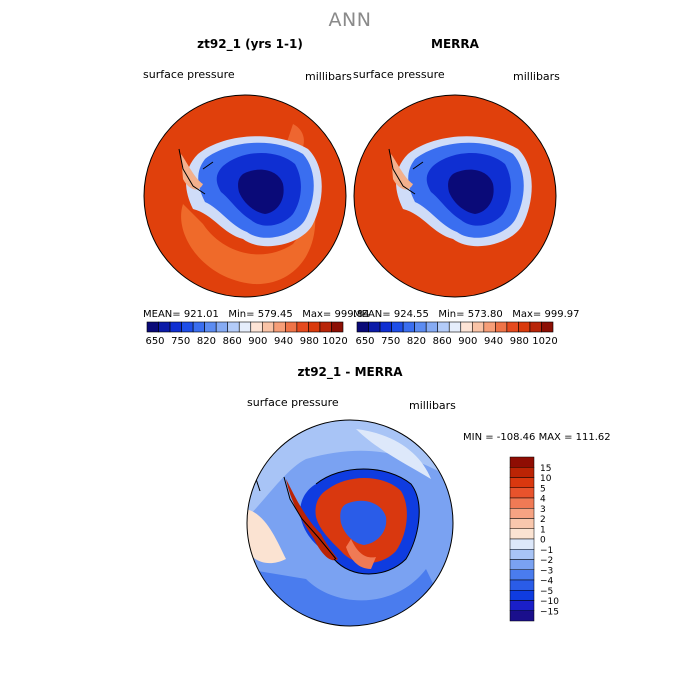 Image resolution: width=700 pixels, height=700 pixels. What do you see at coordinates (543, 500) in the screenshot?
I see `diff-colorbar-tick-label: 4` at bounding box center [543, 500].